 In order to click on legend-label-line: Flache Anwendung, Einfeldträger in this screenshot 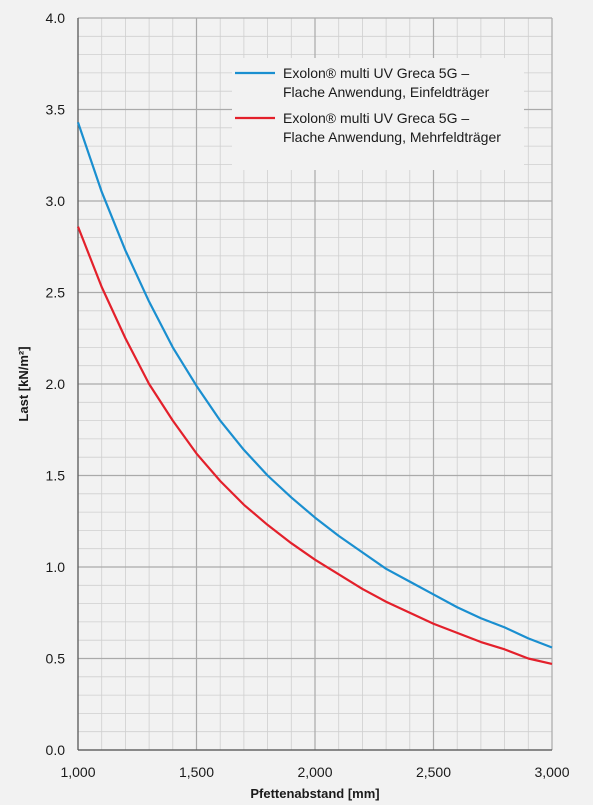, I will do `click(386, 92)`.